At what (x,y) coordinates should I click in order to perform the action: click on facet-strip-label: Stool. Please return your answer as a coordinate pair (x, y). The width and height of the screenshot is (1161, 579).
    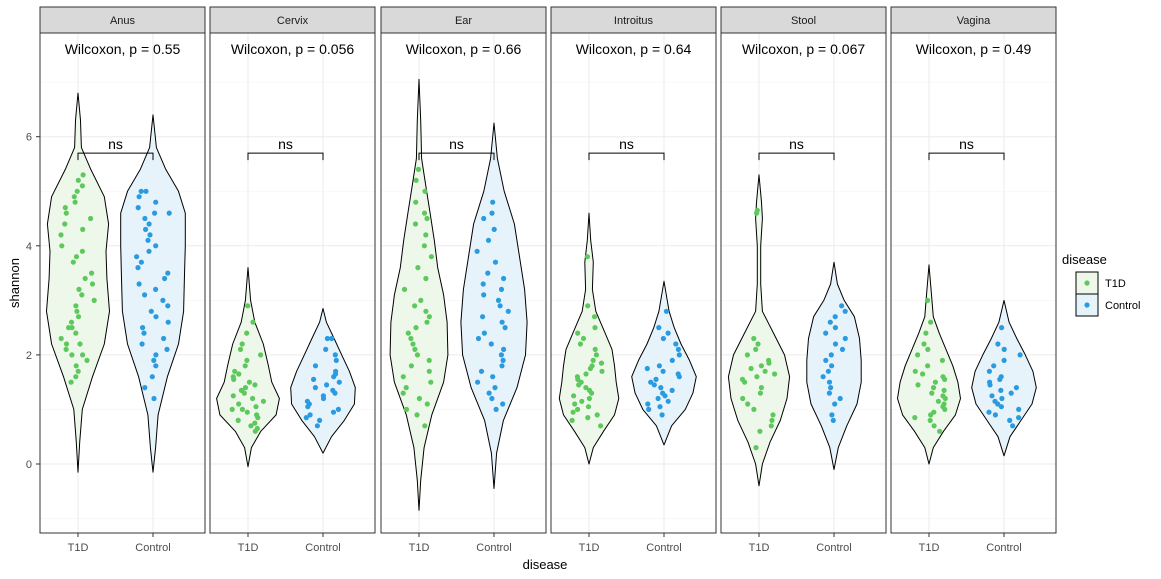
    Looking at the image, I should click on (803, 21).